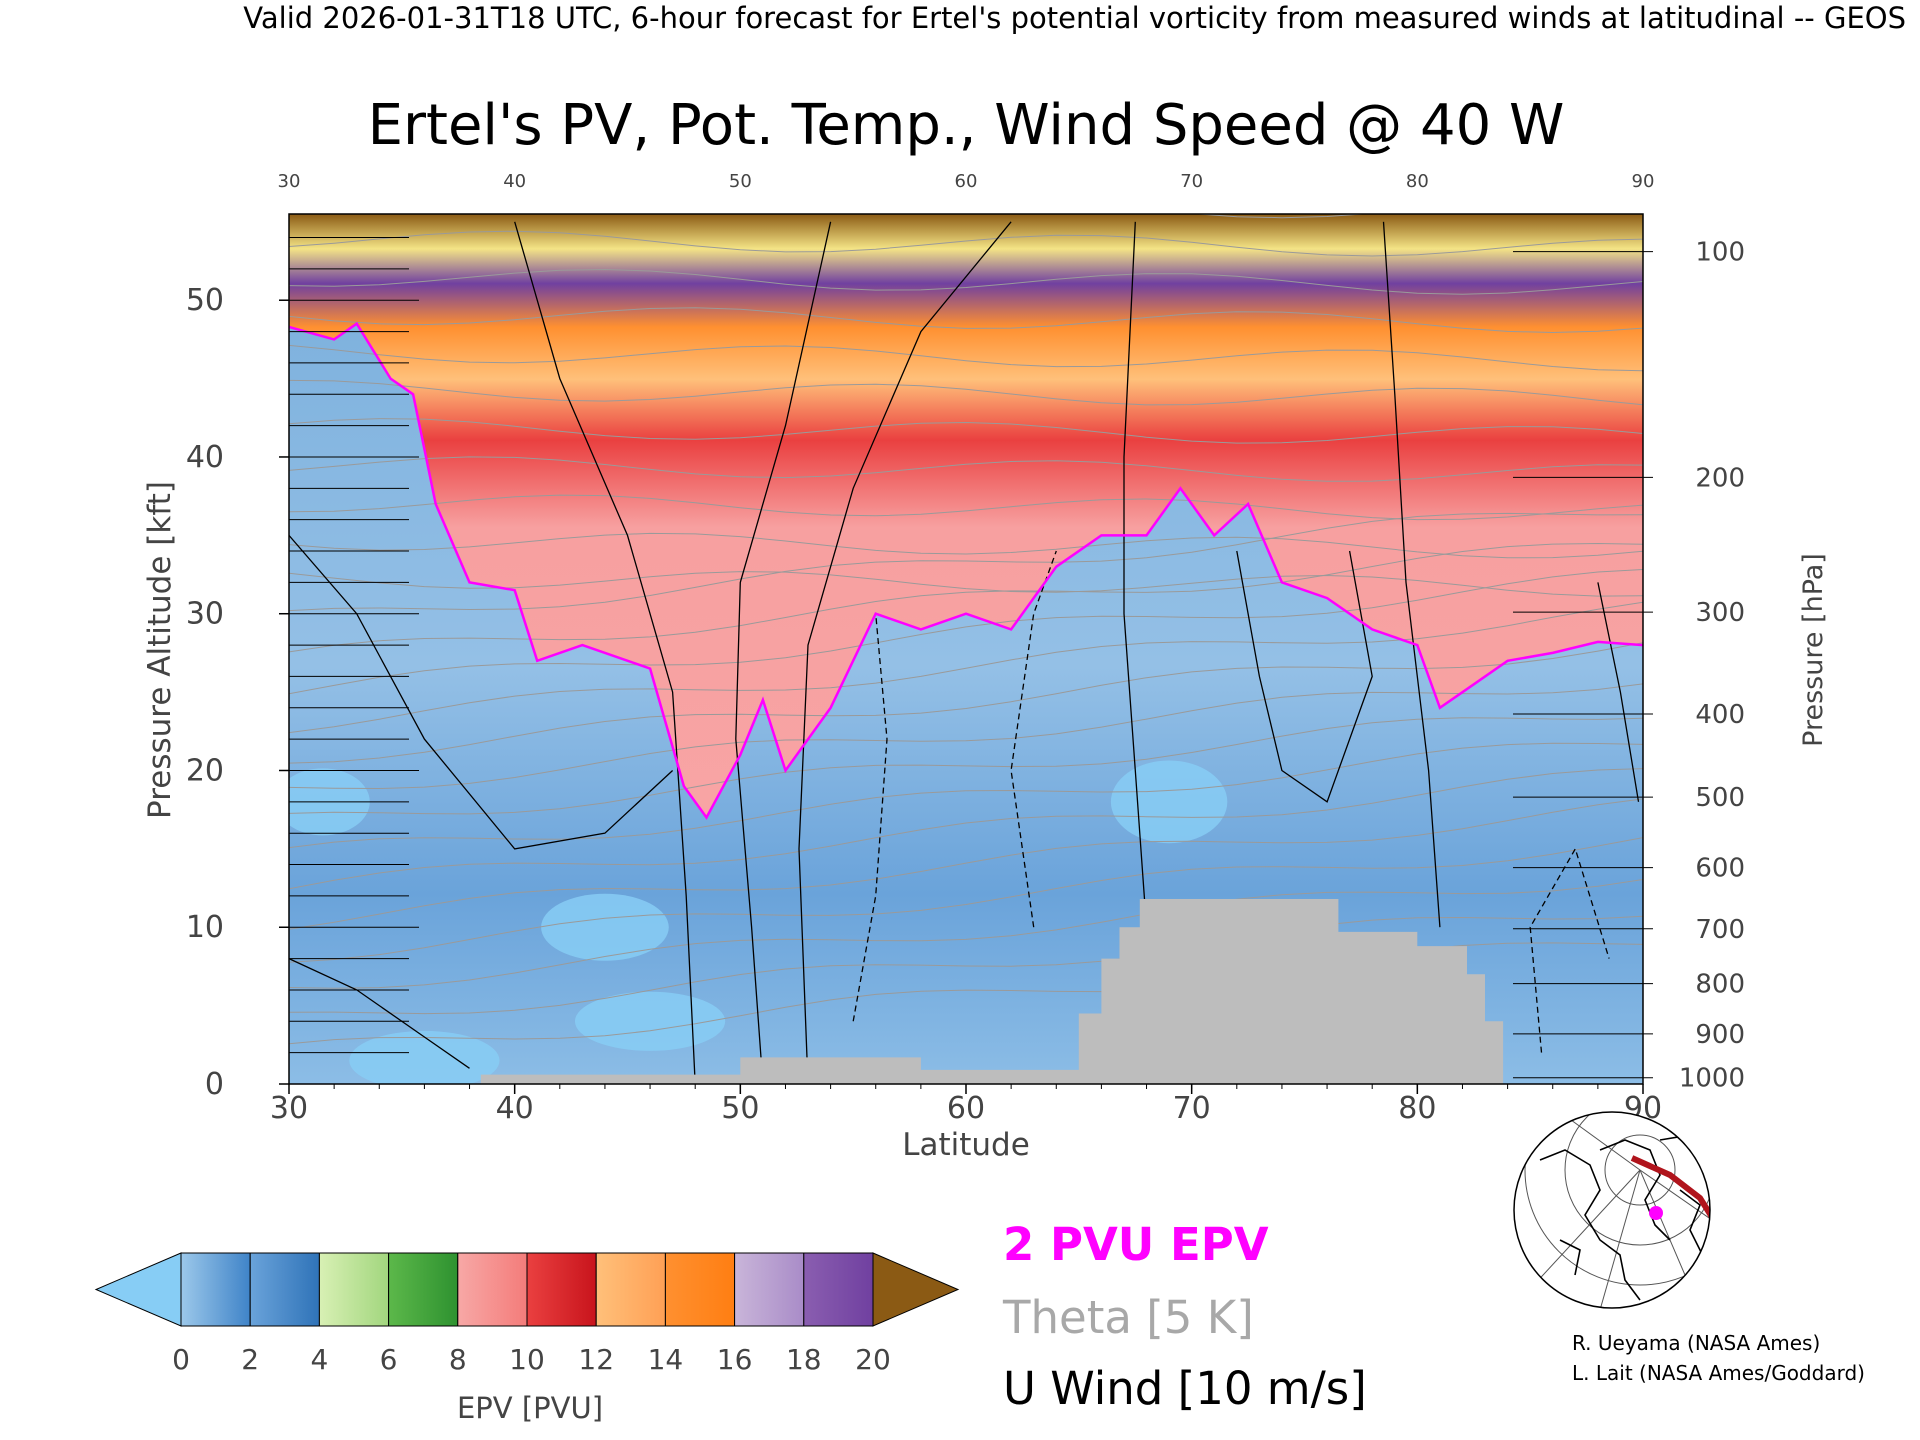 The height and width of the screenshot is (1440, 1920). What do you see at coordinates (1720, 930) in the screenshot?
I see `y-right-tick-label: 700` at bounding box center [1720, 930].